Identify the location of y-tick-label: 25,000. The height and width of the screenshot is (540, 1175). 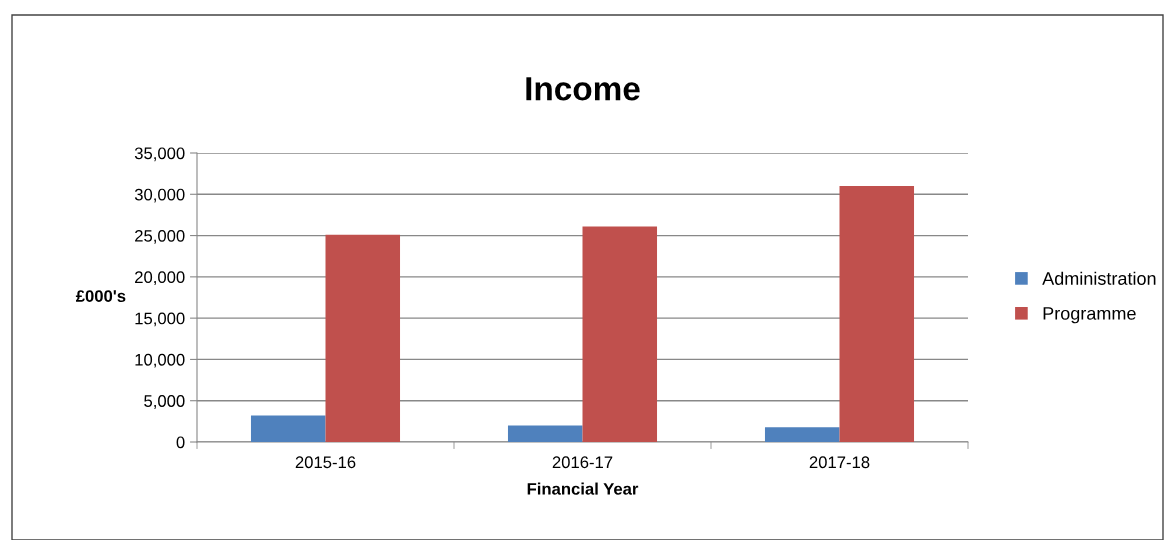
(160, 236).